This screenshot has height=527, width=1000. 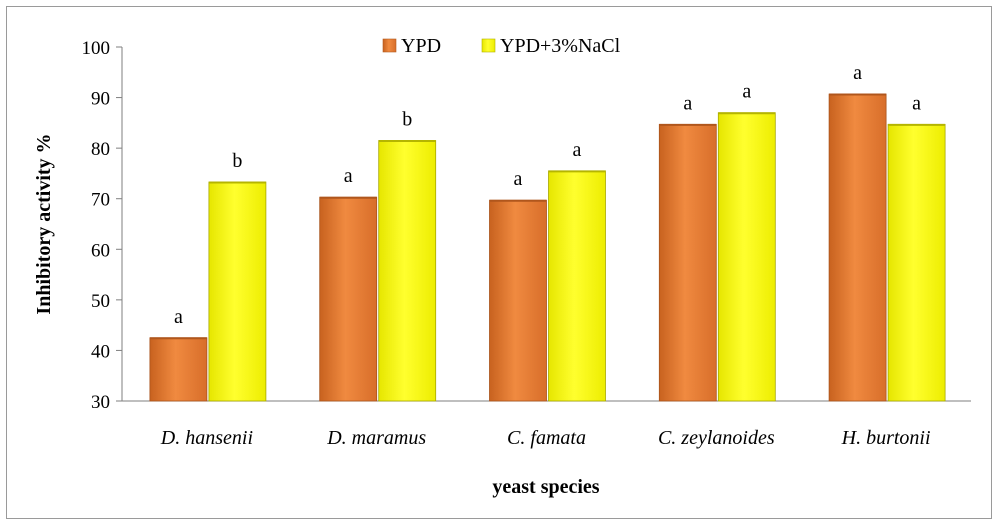 I want to click on y-tick-label: 60, so click(x=100, y=250).